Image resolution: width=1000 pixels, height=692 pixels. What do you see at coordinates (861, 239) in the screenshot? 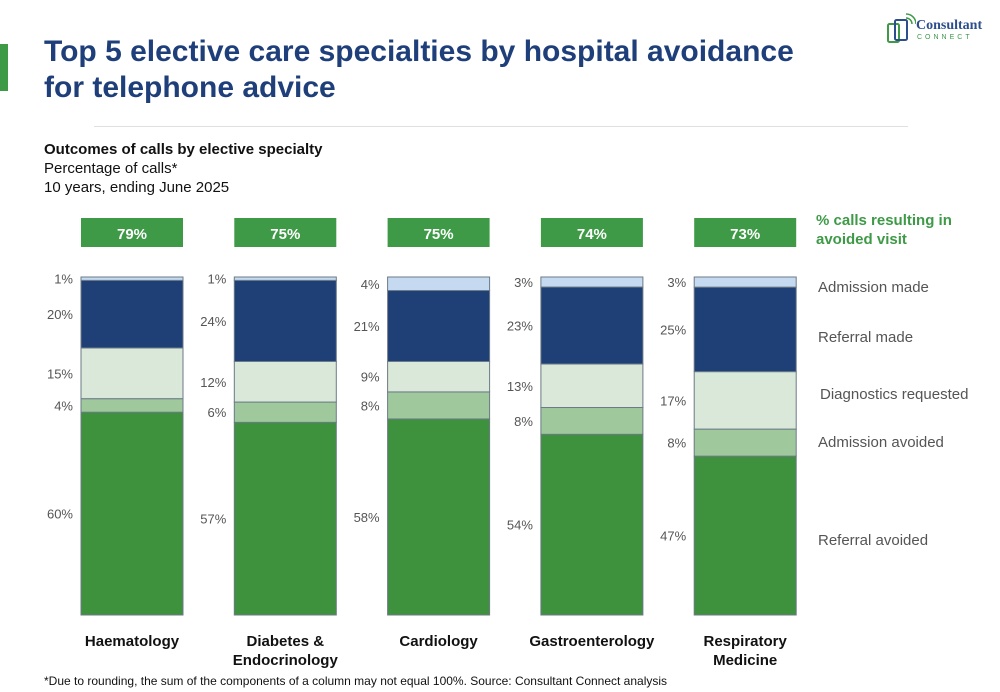
I see `avoided-visit-legend: avoided visit` at bounding box center [861, 239].